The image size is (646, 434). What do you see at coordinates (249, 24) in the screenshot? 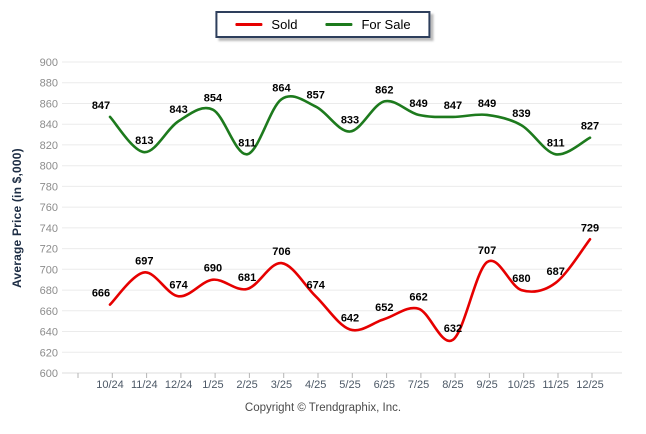
I see `sold-line-swatch` at bounding box center [249, 24].